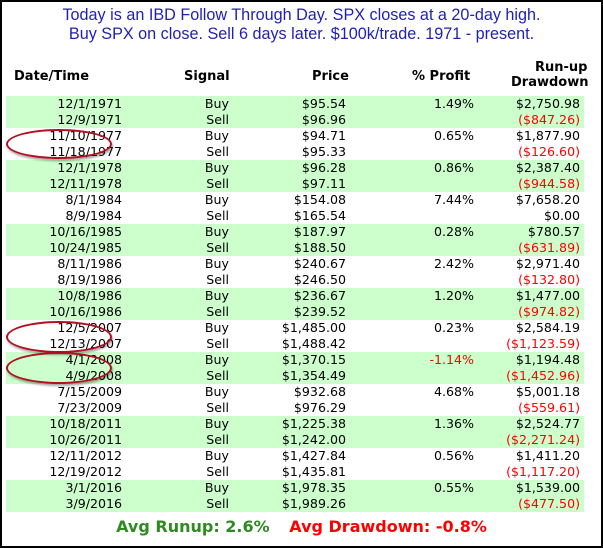 Image resolution: width=603 pixels, height=548 pixels. Describe the element at coordinates (295, 136) in the screenshot. I see `table-row: 11/10/1977 Buy $94.71 0.65% $1,877.90` at that location.